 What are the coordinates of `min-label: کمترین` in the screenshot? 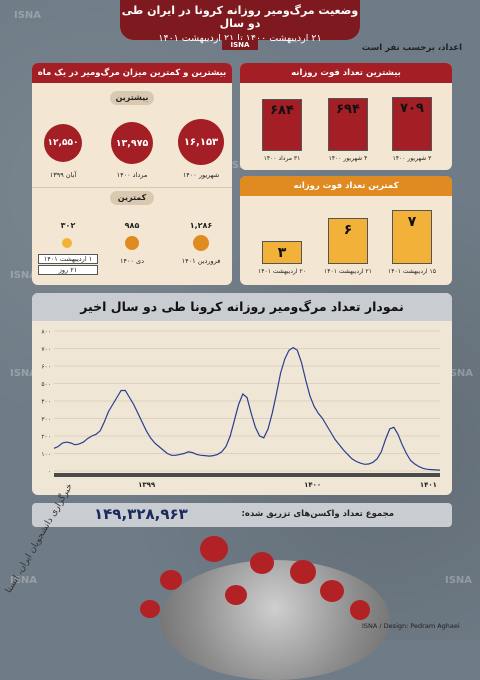 It's located at (132, 198).